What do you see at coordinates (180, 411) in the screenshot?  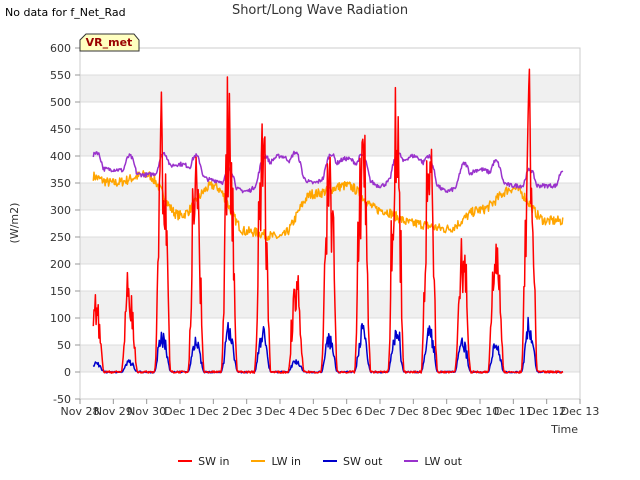 I see `x-tick-label: Dec 1` at bounding box center [180, 411].